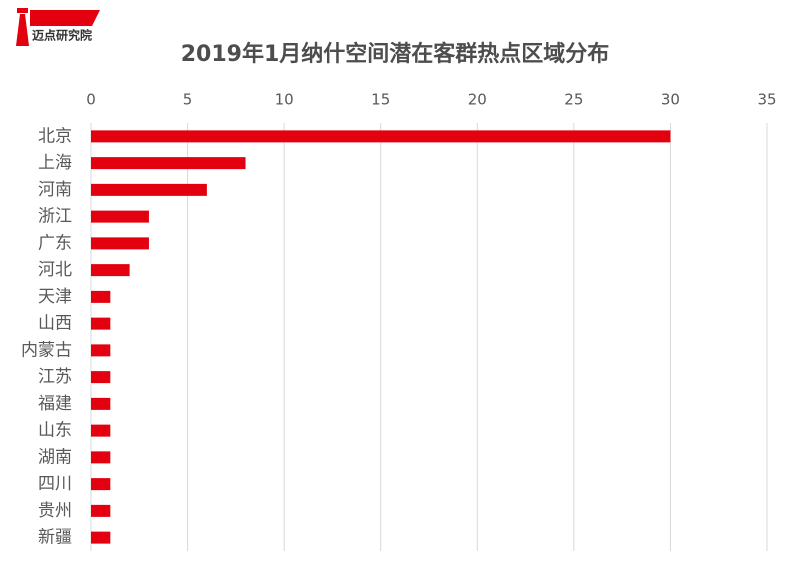 The height and width of the screenshot is (575, 800). What do you see at coordinates (573, 100) in the screenshot?
I see `x-tick-label: 25` at bounding box center [573, 100].